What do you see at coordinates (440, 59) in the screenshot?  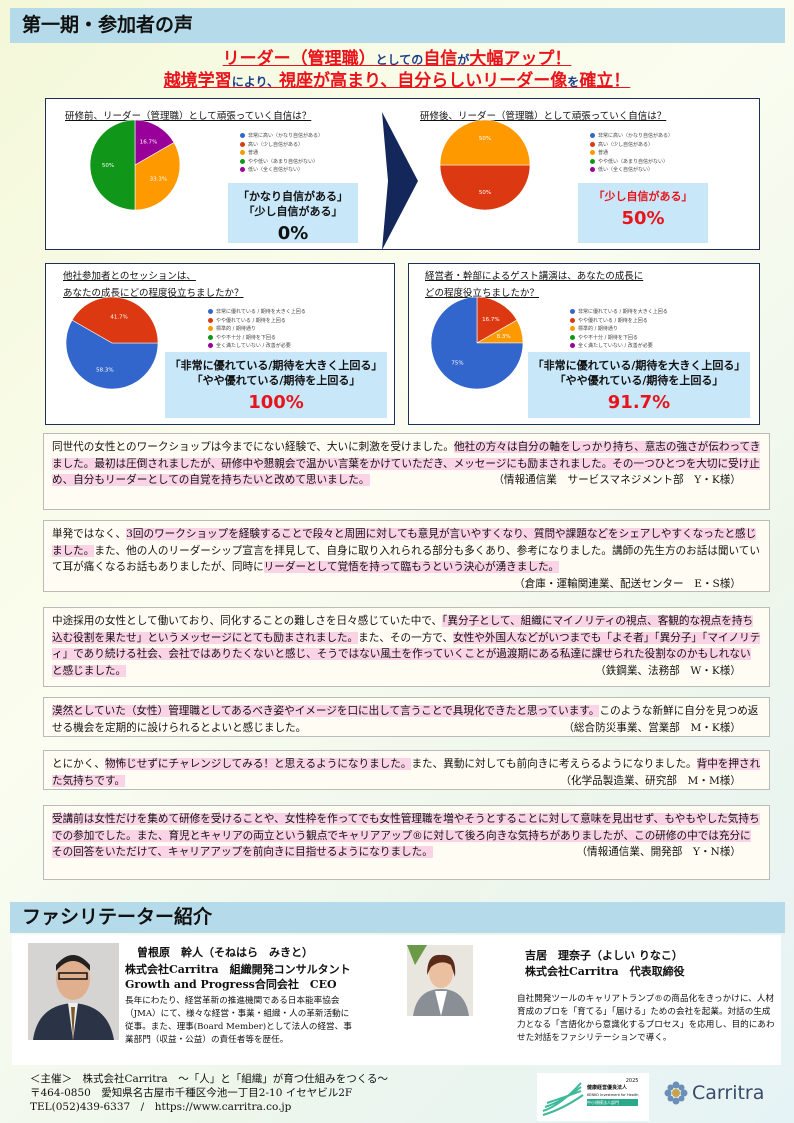 I see `headline-segment: 自信` at bounding box center [440, 59].